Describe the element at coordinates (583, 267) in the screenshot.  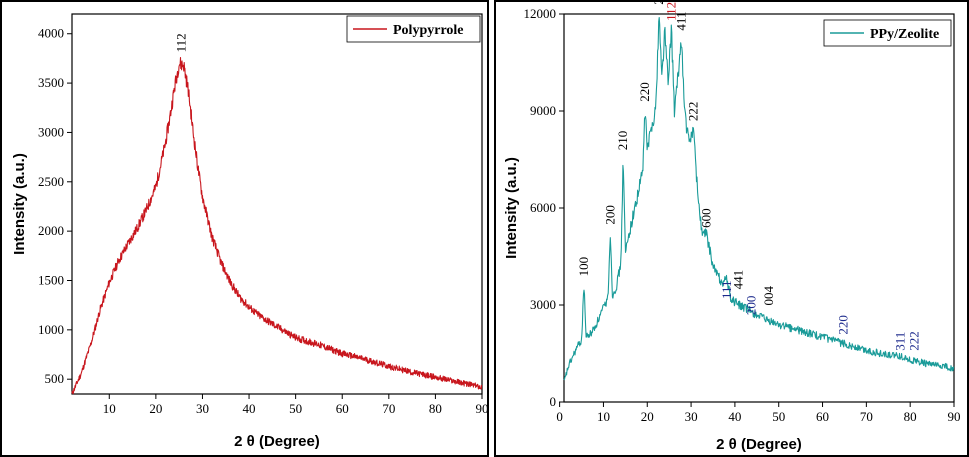
I see `peak-label: 100` at that location.